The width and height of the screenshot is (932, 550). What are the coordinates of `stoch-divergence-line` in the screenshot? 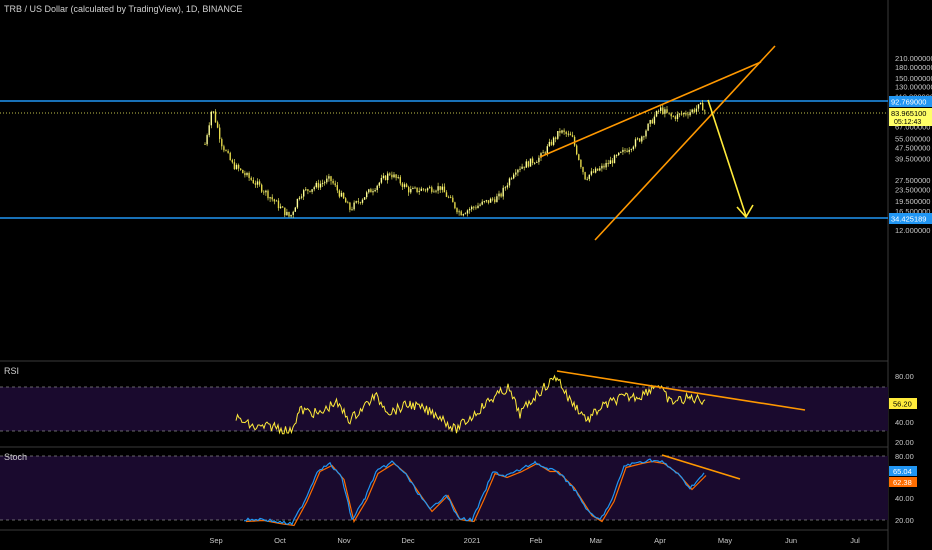 It's located at (701, 467).